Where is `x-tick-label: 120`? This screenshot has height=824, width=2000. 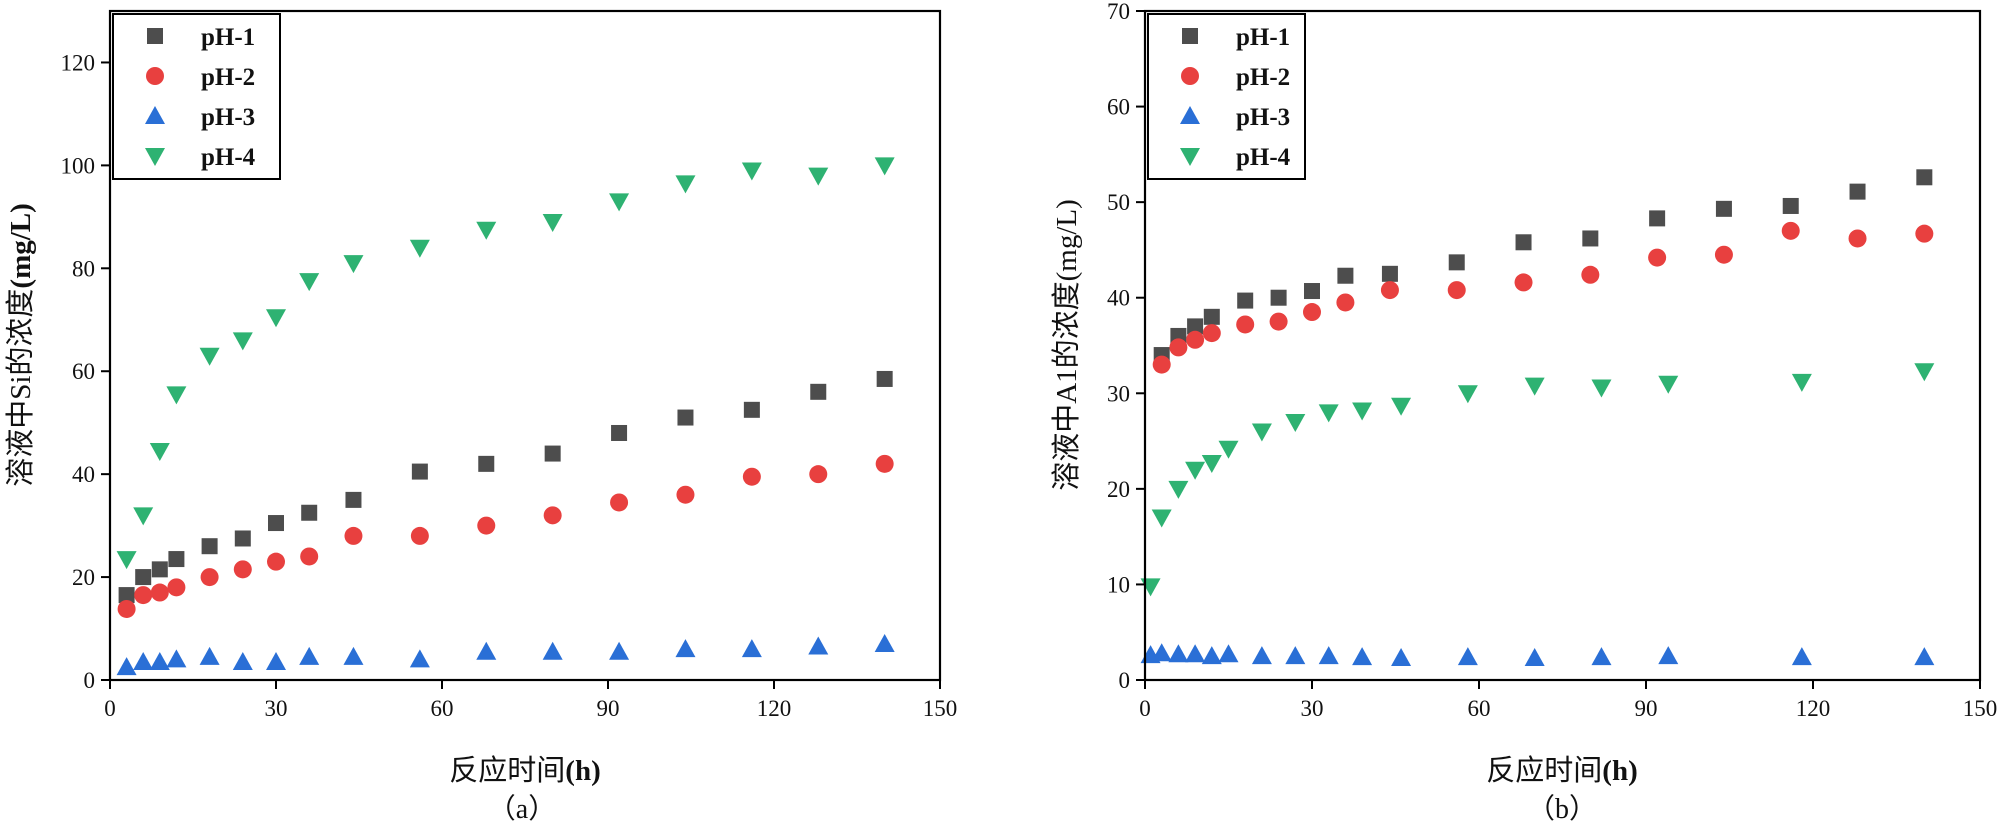
x-tick-label: 120 is located at coordinates (1813, 708).